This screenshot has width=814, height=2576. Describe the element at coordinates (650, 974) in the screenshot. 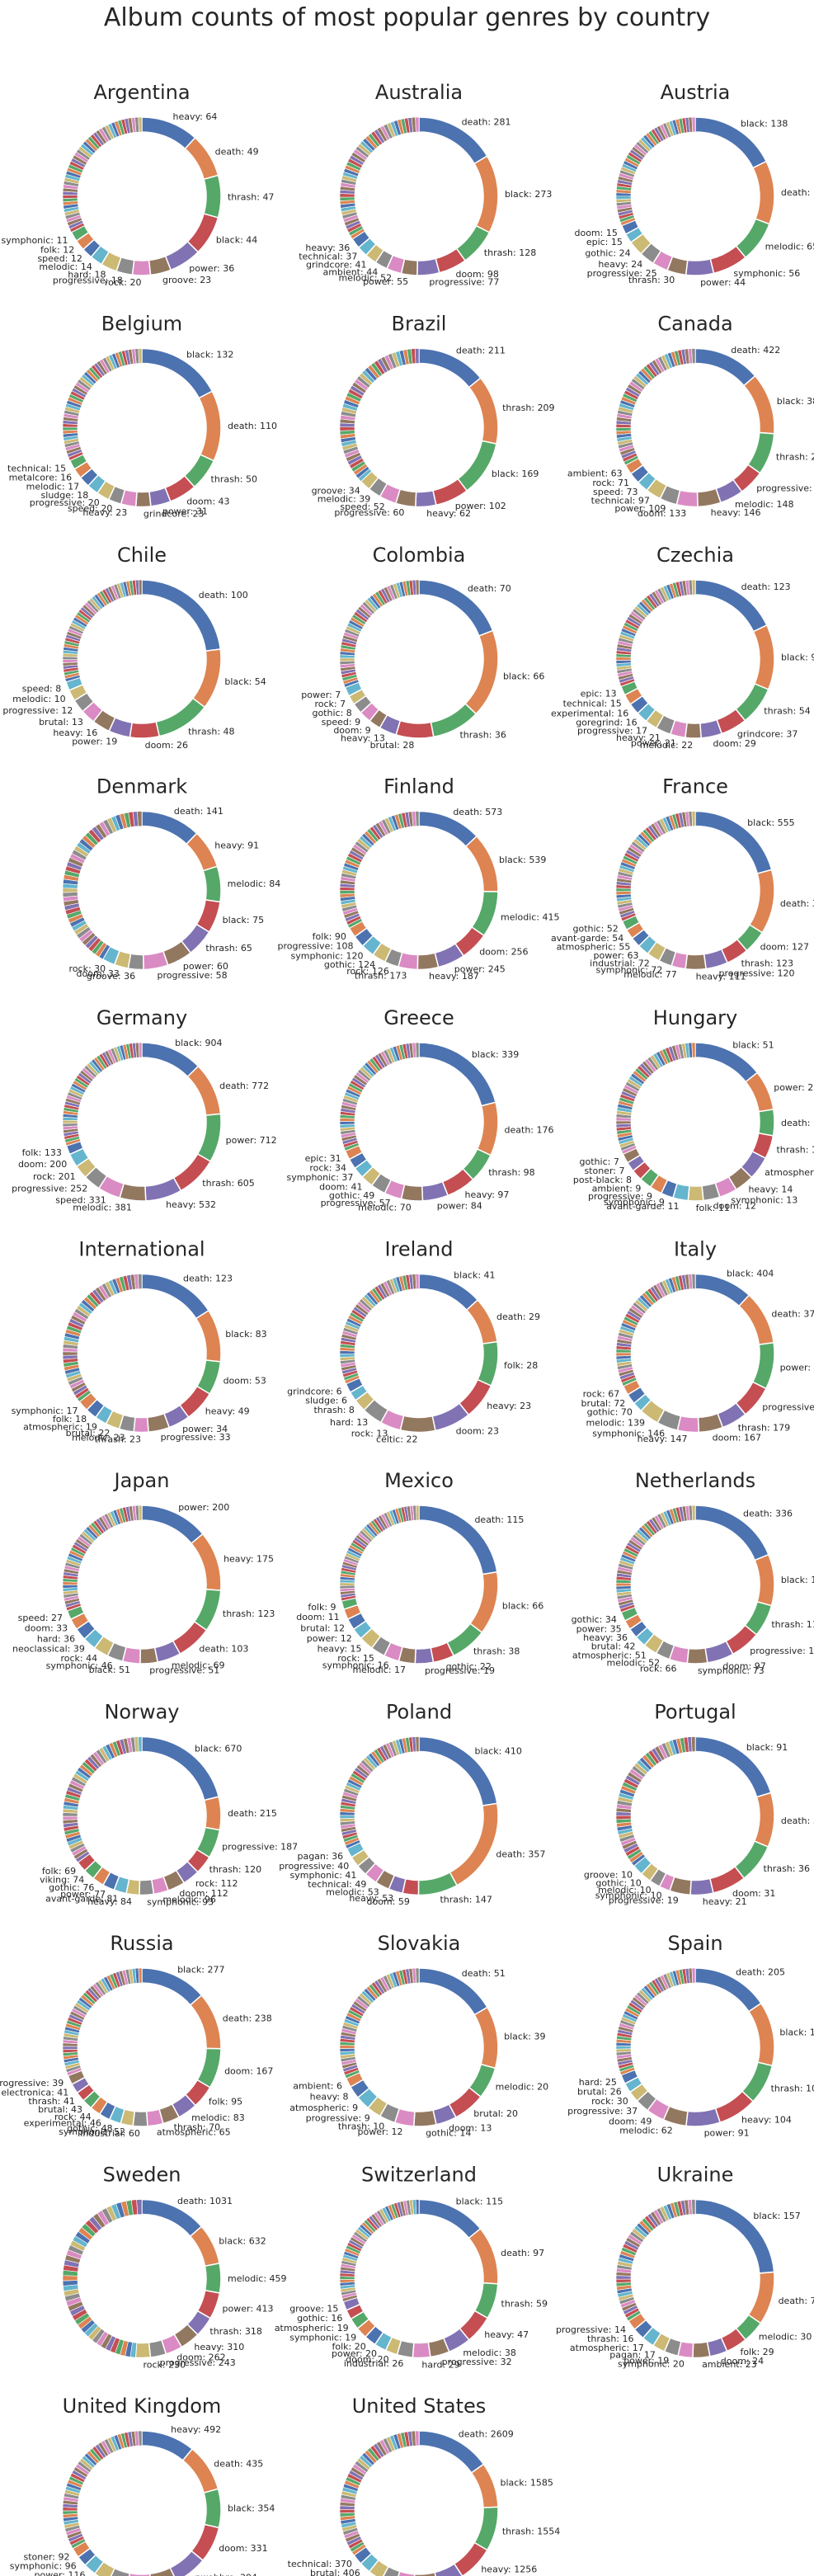

I see `slice-label: melodic: 77` at that location.